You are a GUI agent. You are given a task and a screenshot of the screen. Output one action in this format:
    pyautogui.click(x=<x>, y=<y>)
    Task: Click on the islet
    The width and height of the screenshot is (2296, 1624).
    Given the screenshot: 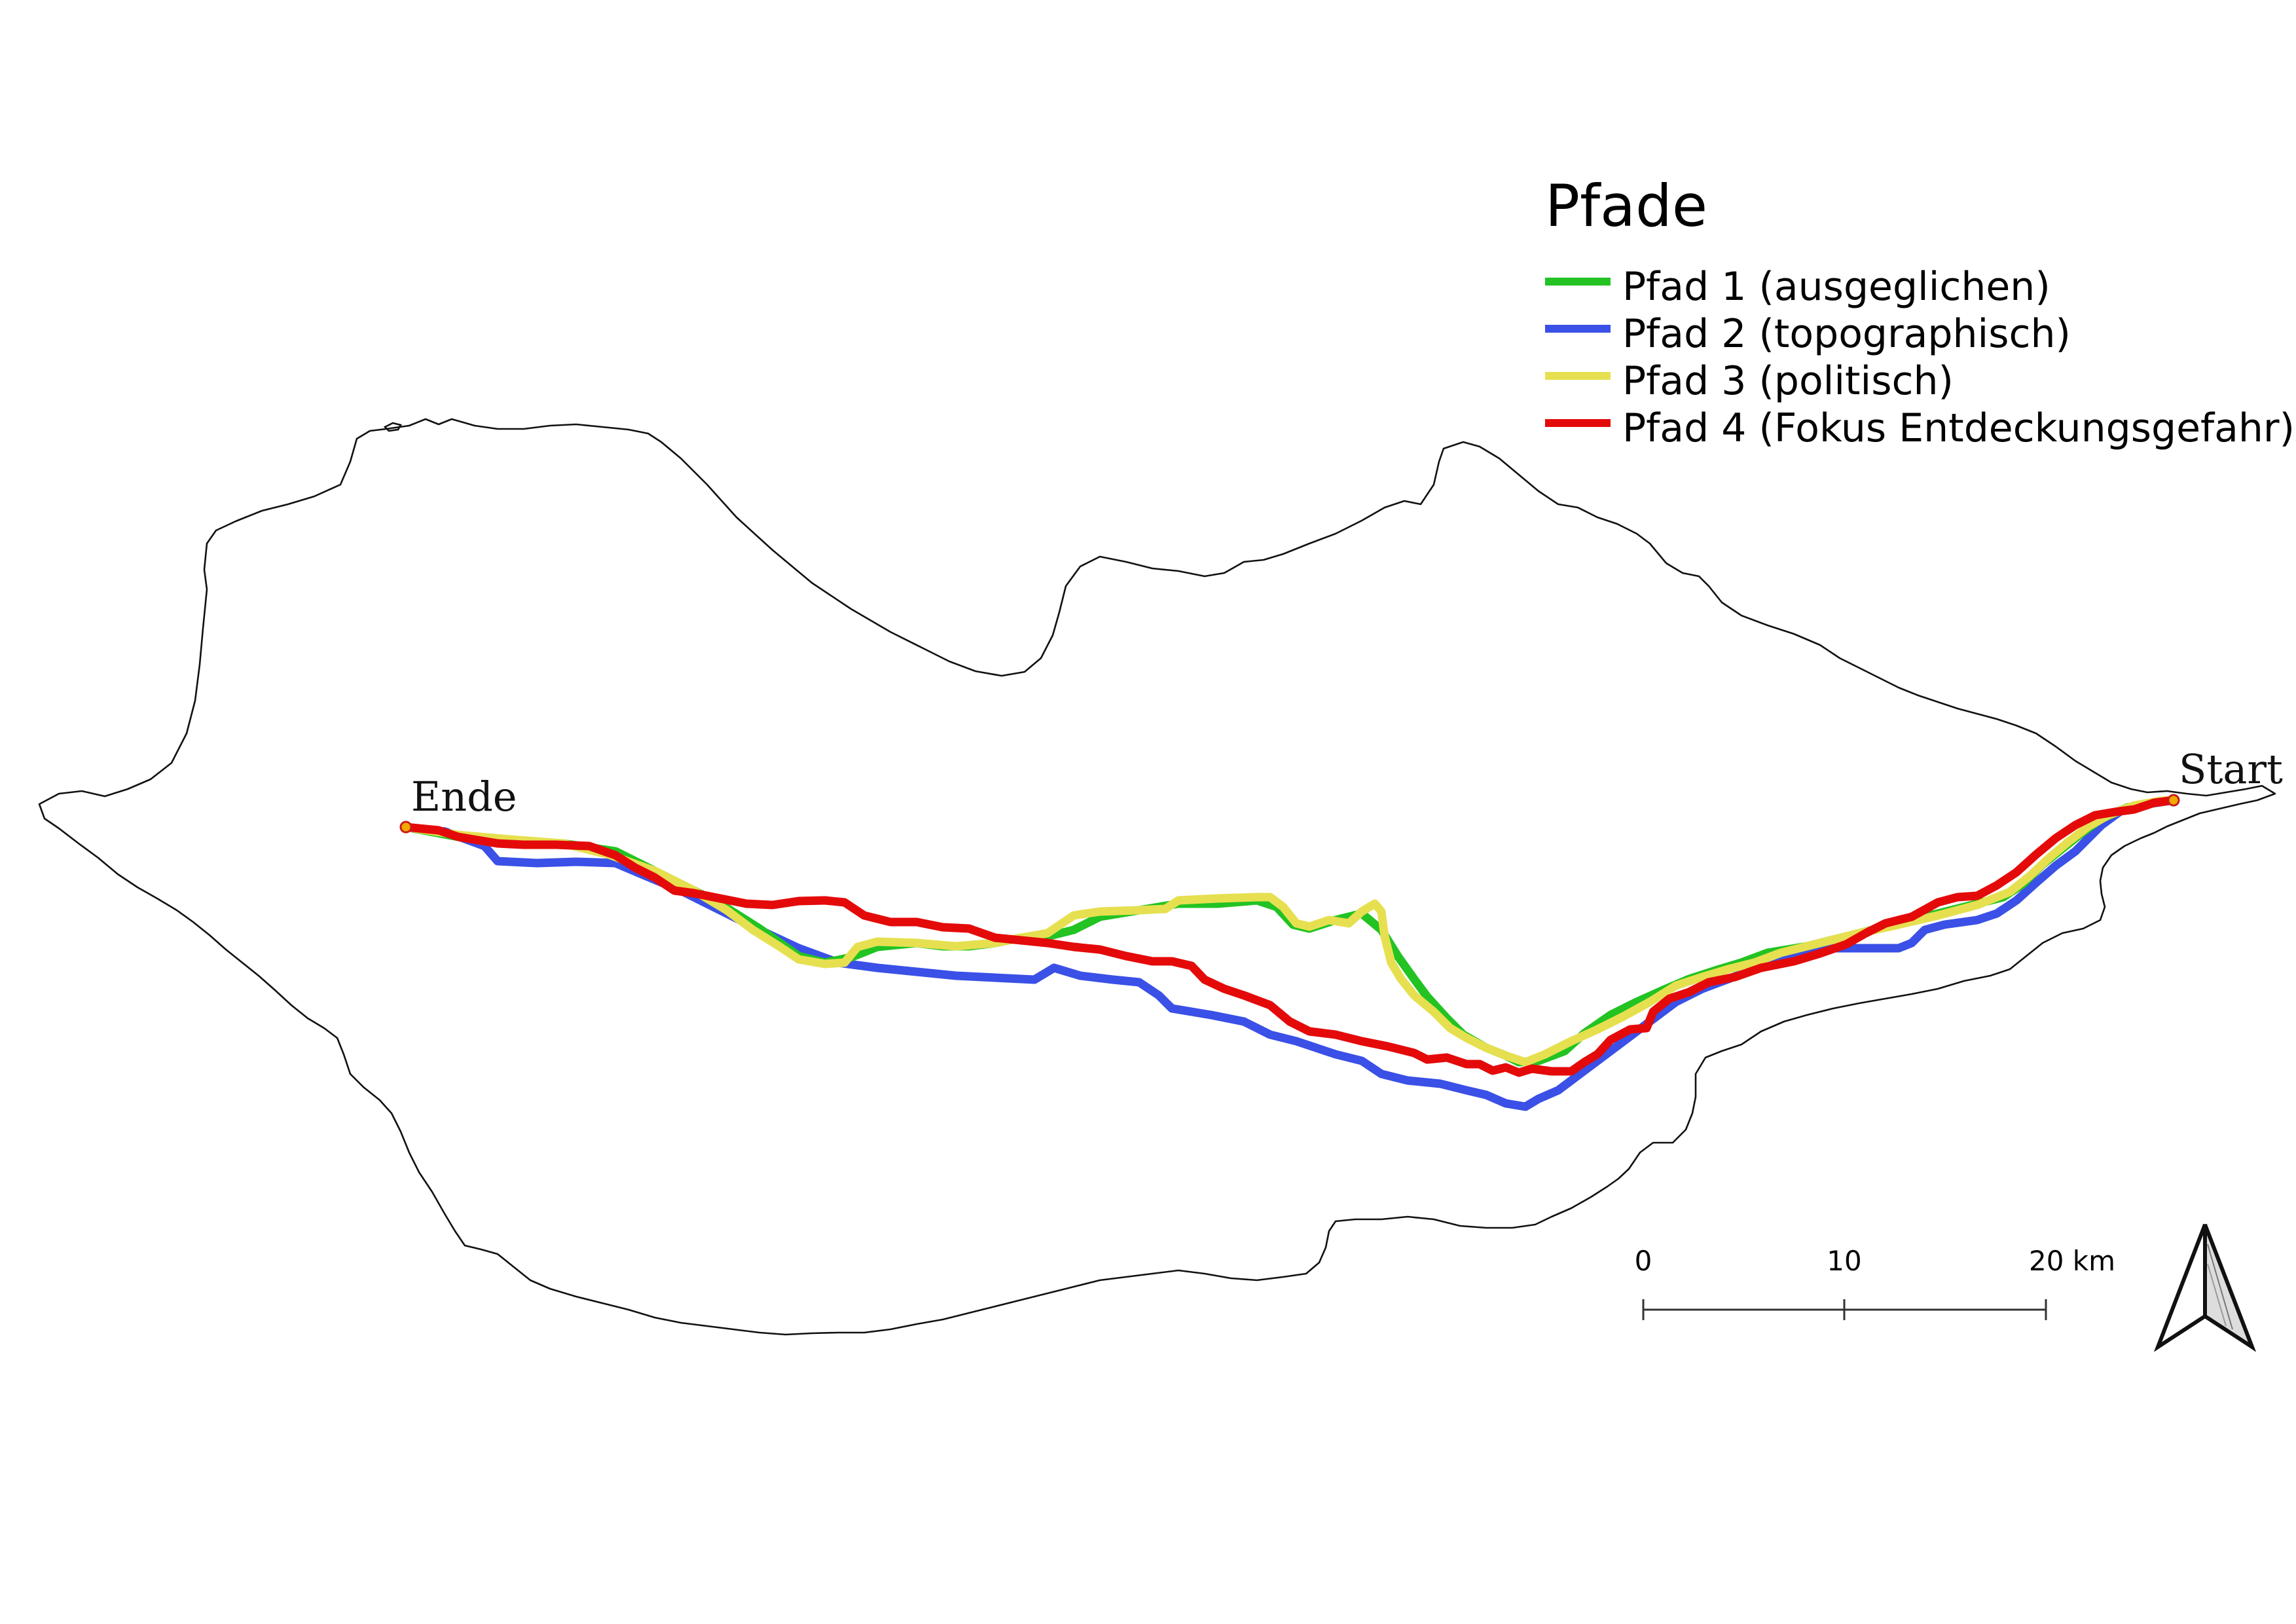 What is the action you would take?
    pyautogui.click(x=392, y=427)
    